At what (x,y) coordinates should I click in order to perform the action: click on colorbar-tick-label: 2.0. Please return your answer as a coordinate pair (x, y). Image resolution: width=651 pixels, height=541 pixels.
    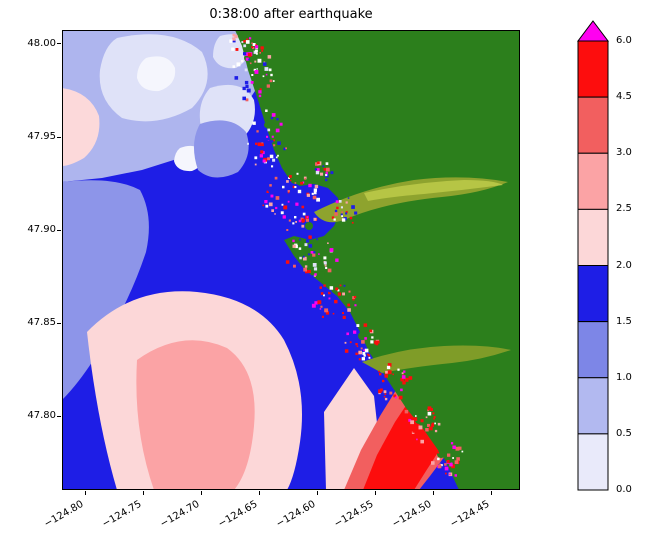
    Looking at the image, I should click on (624, 265).